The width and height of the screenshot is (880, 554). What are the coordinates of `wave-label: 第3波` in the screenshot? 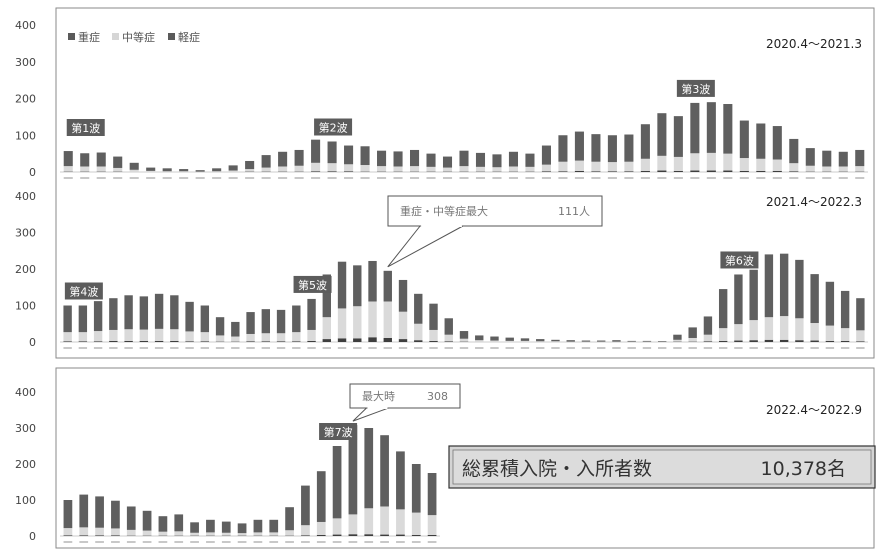 It's located at (696, 88).